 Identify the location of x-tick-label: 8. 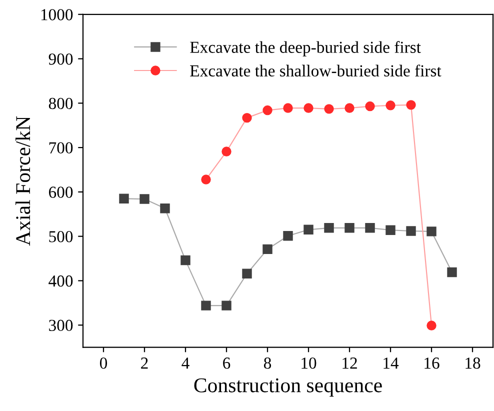
(268, 363).